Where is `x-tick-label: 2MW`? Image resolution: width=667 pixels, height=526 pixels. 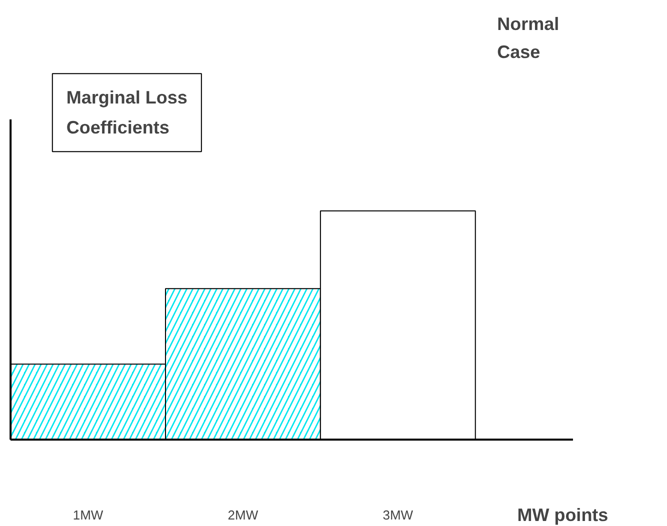 x-tick-label: 2MW is located at coordinates (243, 515).